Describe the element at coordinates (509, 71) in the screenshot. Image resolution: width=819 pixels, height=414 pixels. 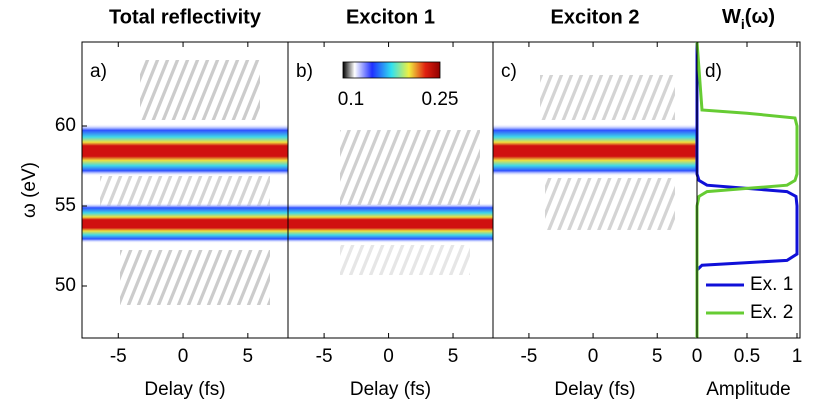
I see `panel-label: c)` at that location.